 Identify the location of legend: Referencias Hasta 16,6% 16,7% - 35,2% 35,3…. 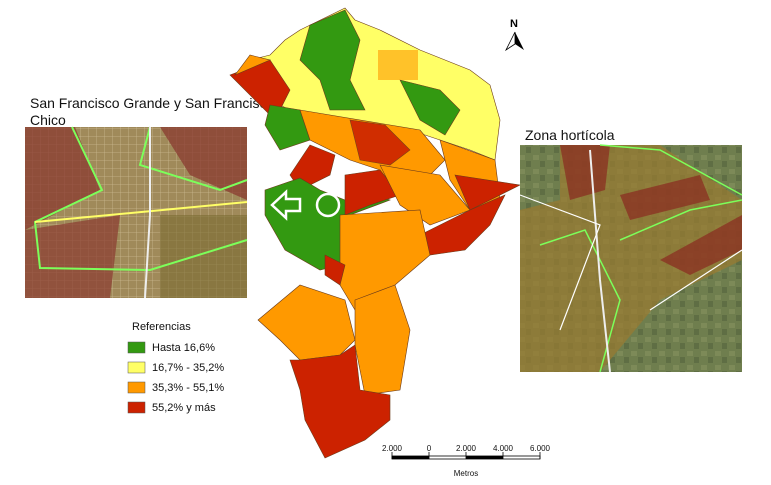
(175, 367).